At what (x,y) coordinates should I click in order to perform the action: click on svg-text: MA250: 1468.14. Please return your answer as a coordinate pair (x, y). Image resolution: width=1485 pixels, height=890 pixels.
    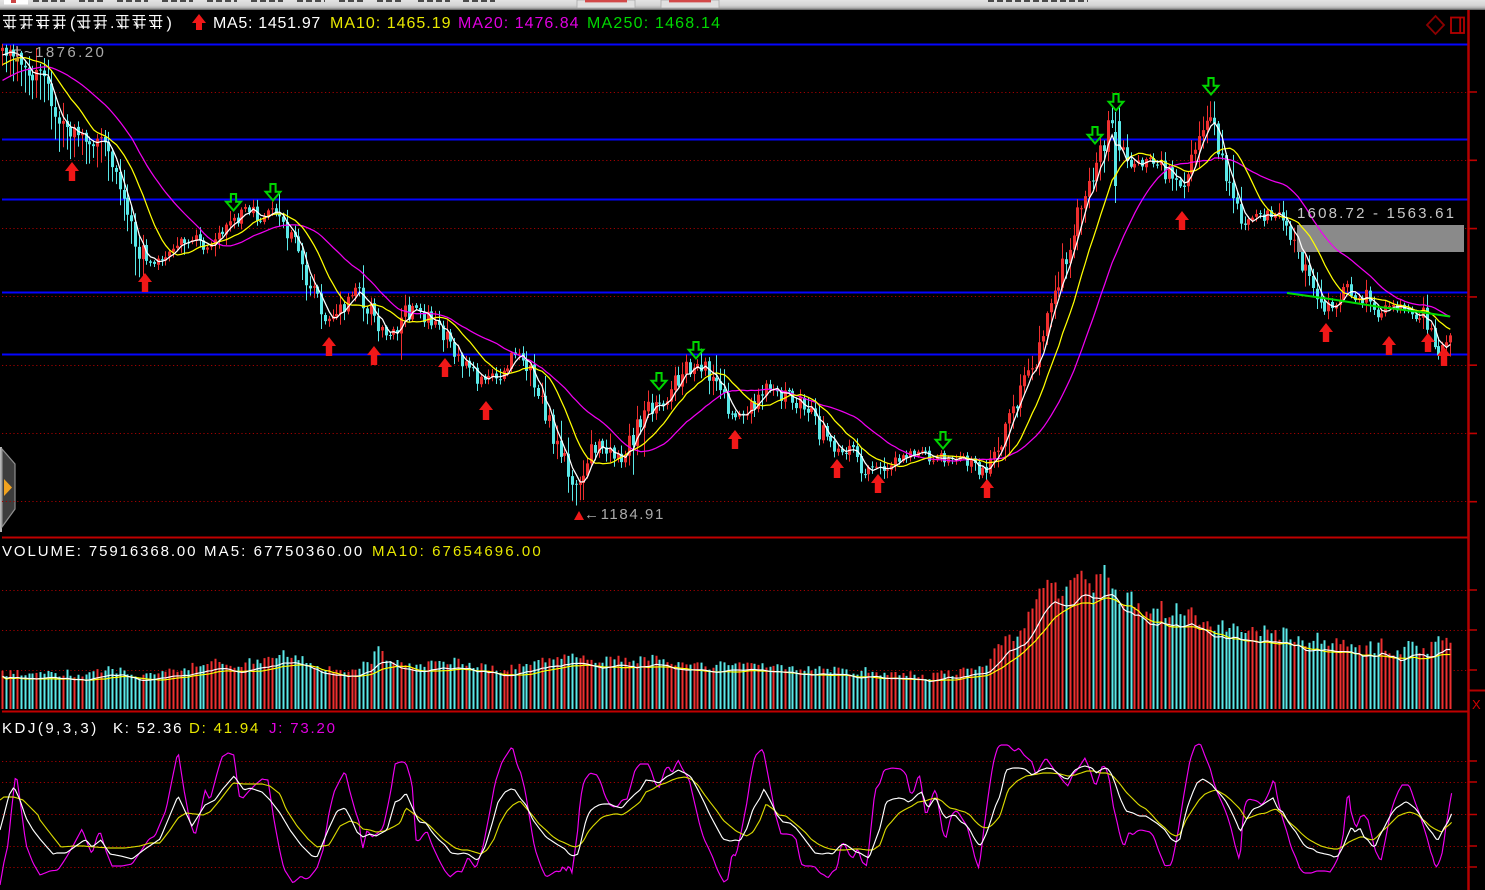
    Looking at the image, I should click on (654, 23).